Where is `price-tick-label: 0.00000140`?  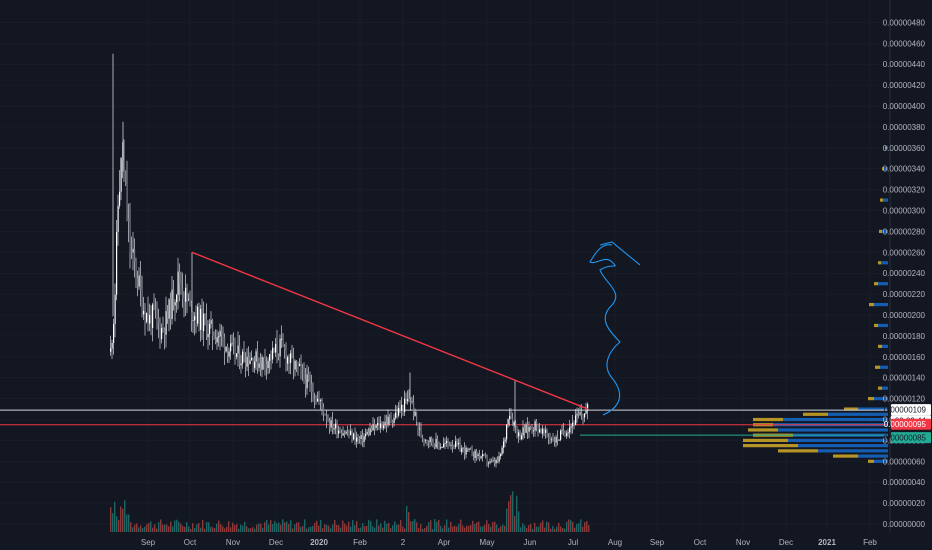 price-tick-label: 0.00000140 is located at coordinates (904, 378).